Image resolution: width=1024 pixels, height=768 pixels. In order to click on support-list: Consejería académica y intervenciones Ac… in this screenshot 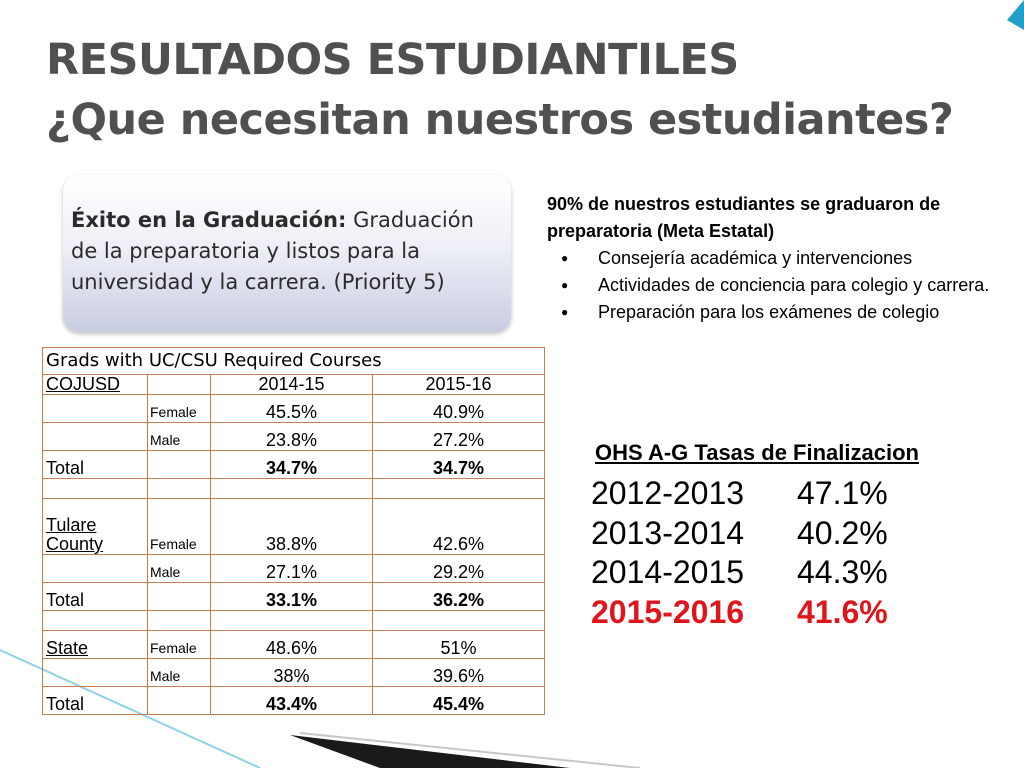, I will do `click(777, 285)`.